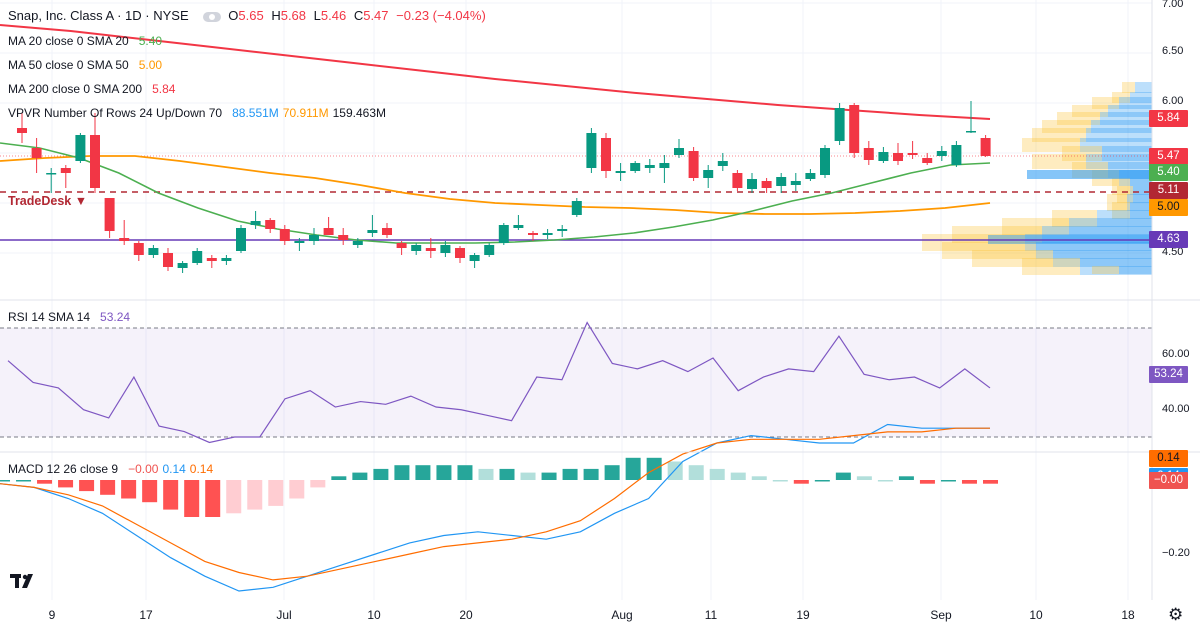  What do you see at coordinates (1168, 239) in the screenshot?
I see `hline-price-pill: 4.63` at bounding box center [1168, 239].